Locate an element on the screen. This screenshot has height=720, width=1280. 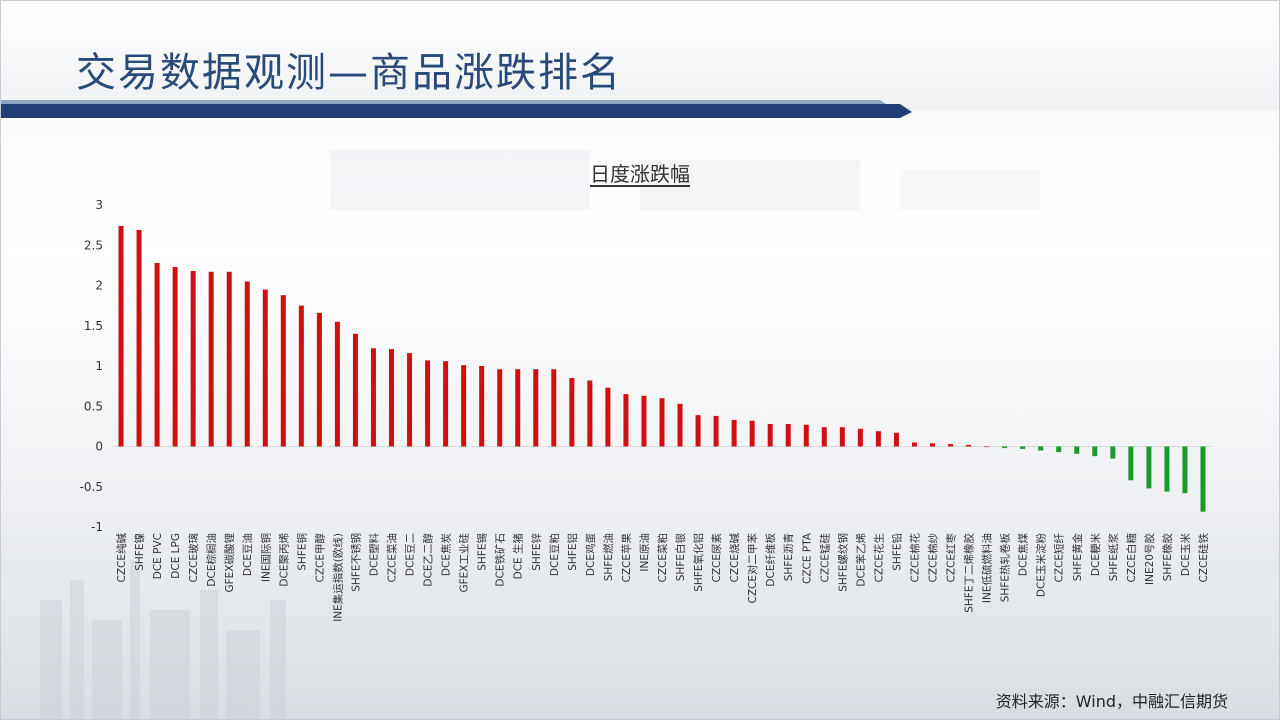
y-tick-label: 0.5 is located at coordinates (93, 406).